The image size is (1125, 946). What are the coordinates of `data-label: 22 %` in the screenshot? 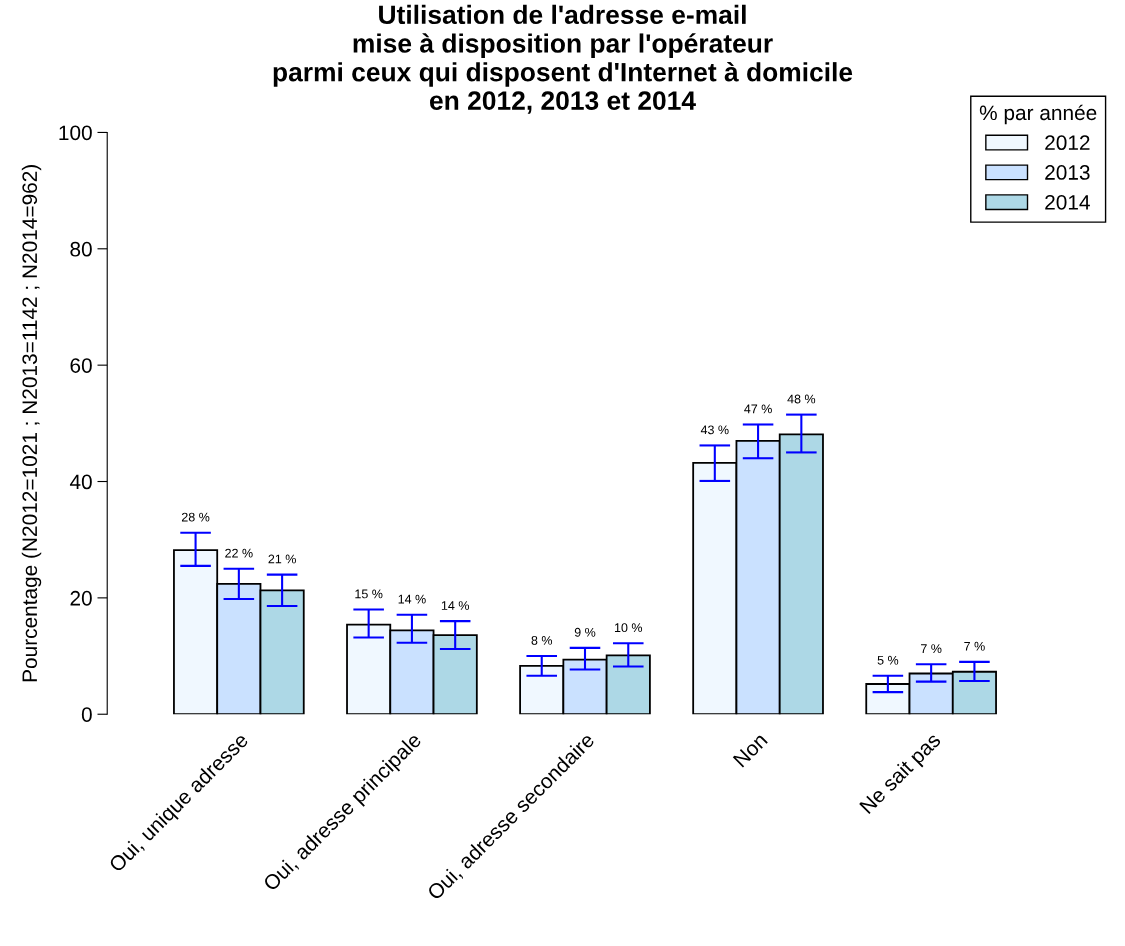 It's located at (239, 553).